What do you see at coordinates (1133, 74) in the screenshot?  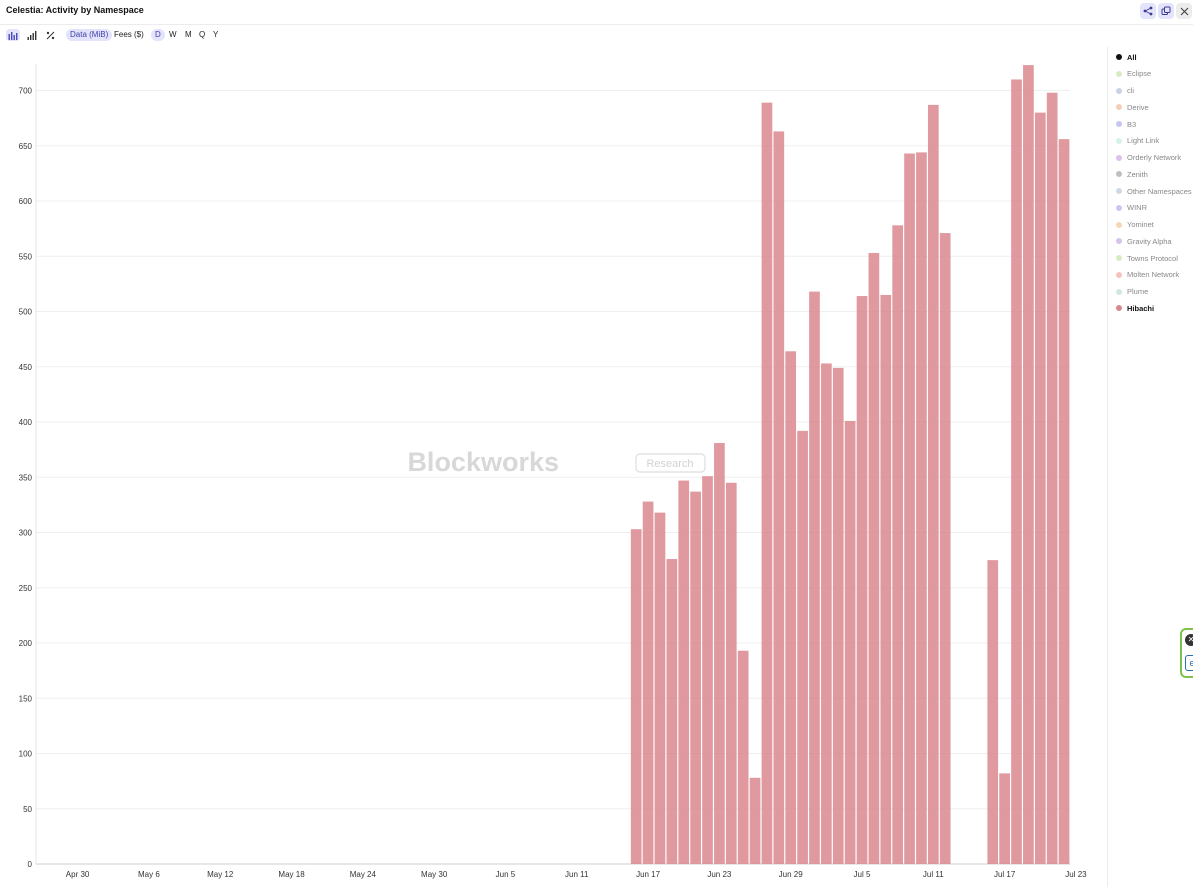 I see `legend-item-eclipse: Eclipse` at bounding box center [1133, 74].